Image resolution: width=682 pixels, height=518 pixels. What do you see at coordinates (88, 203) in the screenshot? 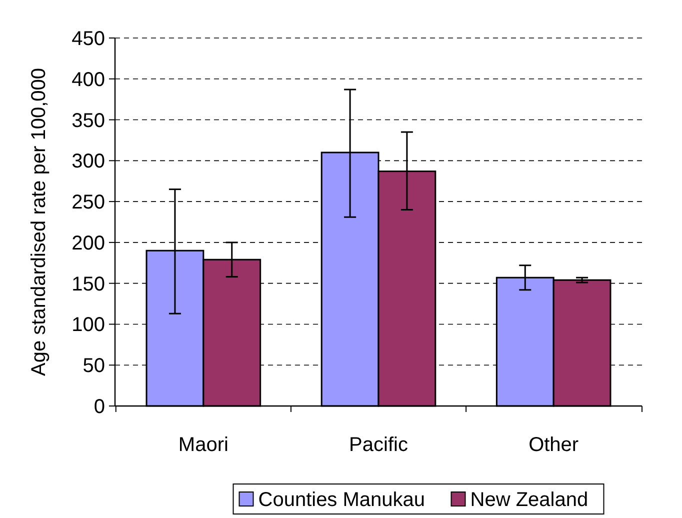
I see `y-tick-label: 250` at bounding box center [88, 203].